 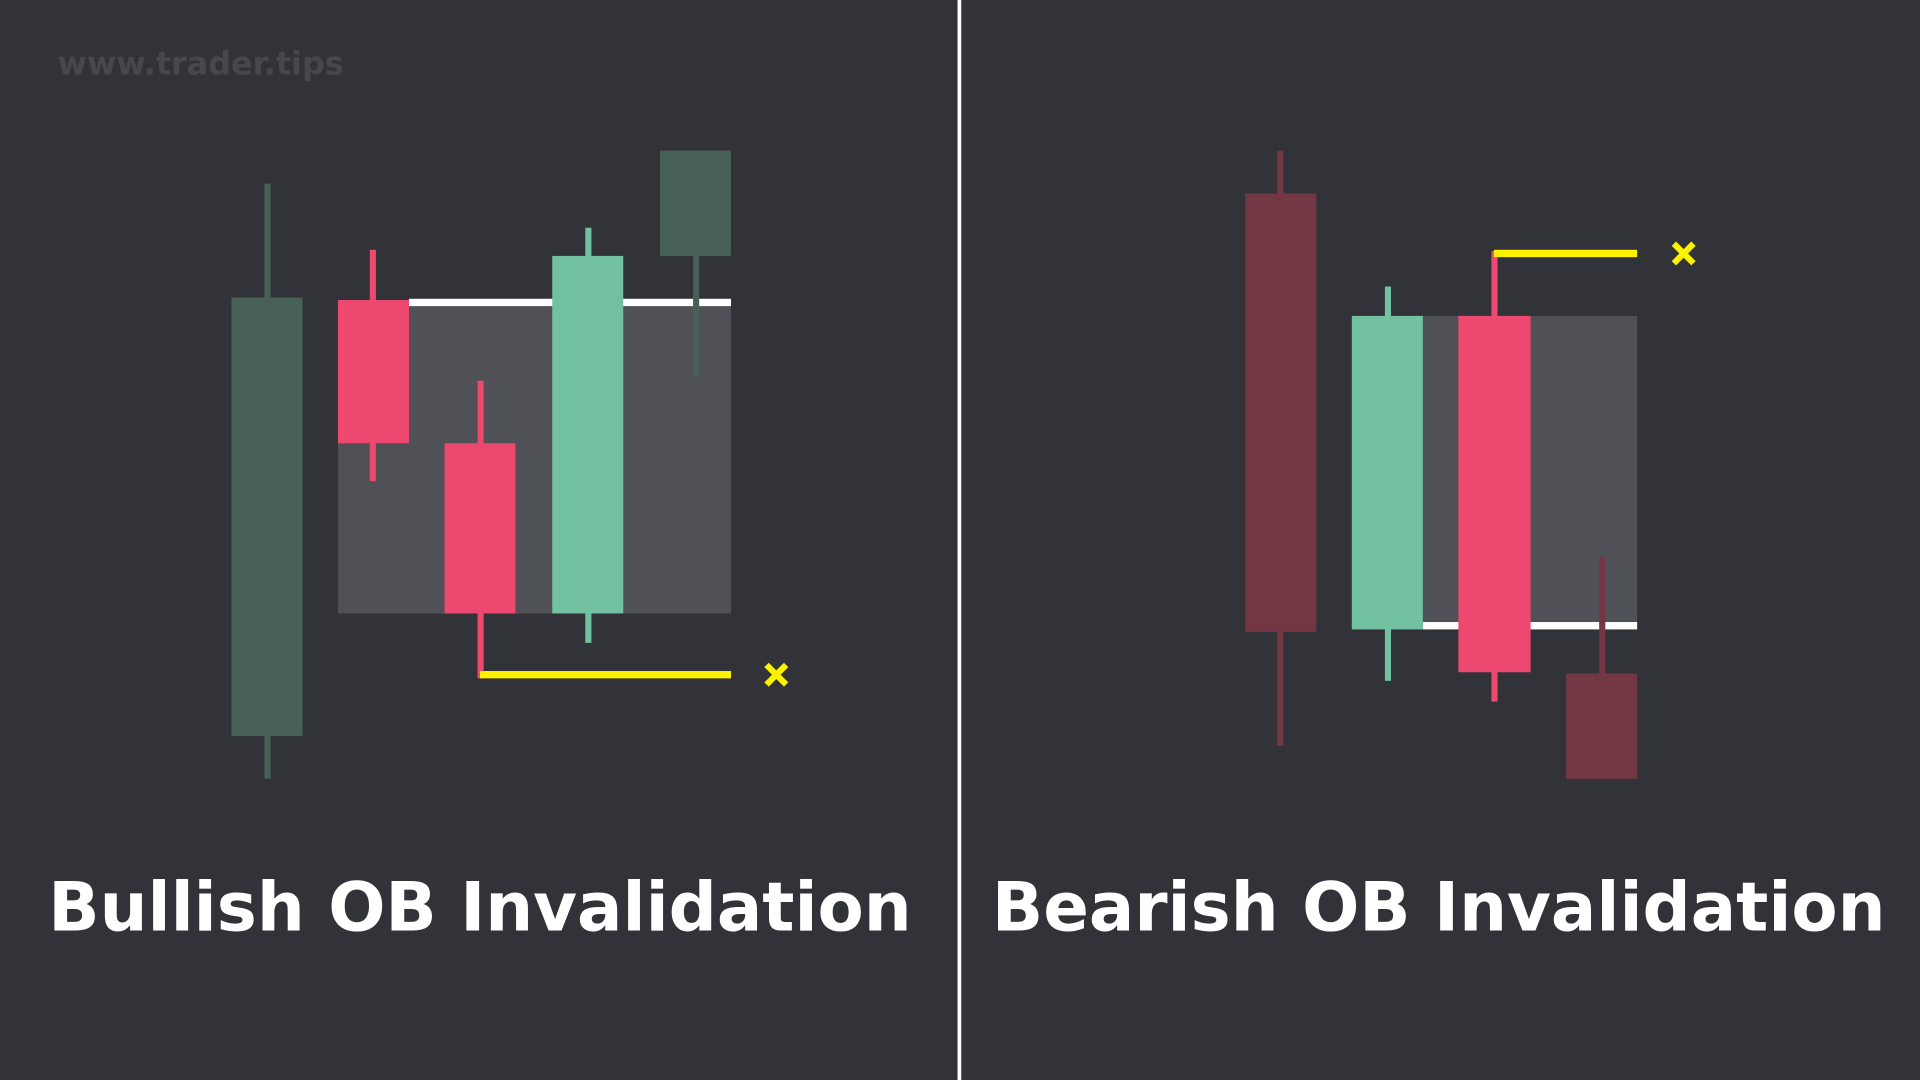 What do you see at coordinates (479, 907) in the screenshot?
I see `panel-title: Bullish OB Invalidation` at bounding box center [479, 907].